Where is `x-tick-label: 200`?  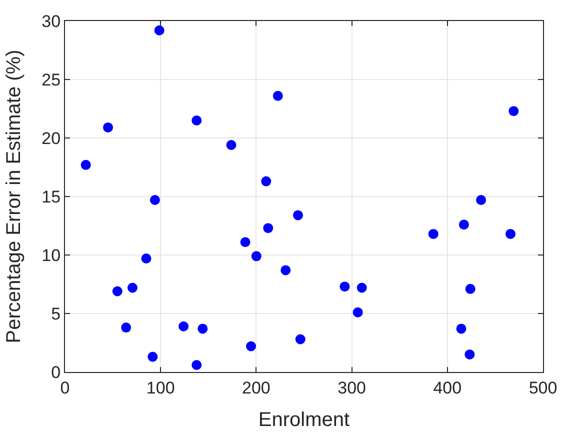 x-tick-label: 200 is located at coordinates (256, 388).